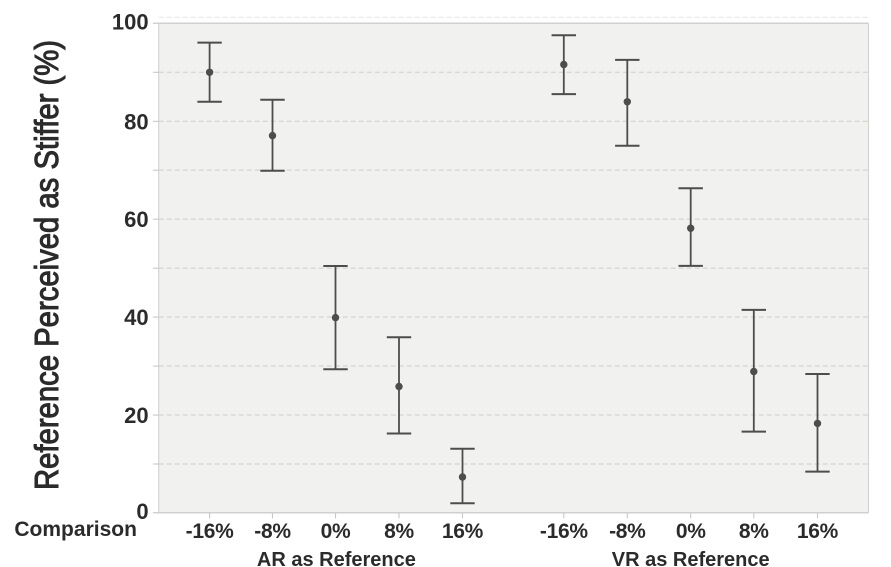 This screenshot has width=891, height=567. I want to click on svg-text: VR as Reference, so click(691, 558).